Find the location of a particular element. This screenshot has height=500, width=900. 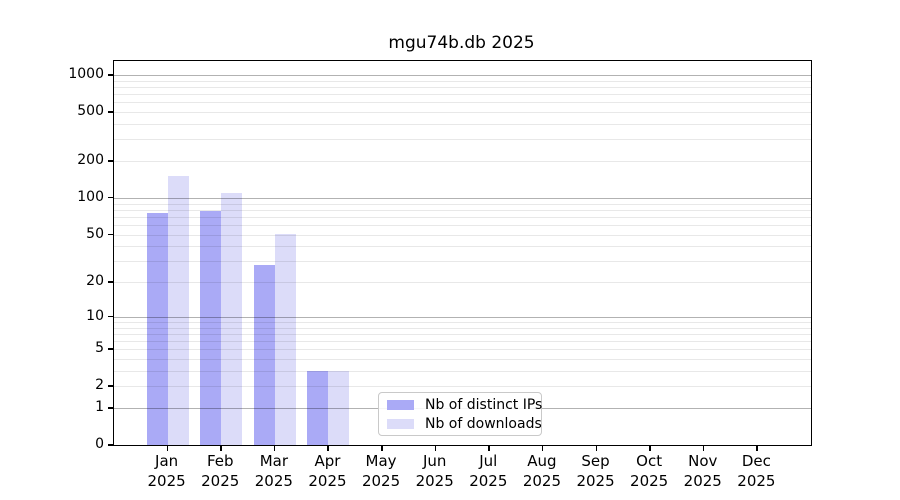

x-axis-month-label: May 2025 is located at coordinates (381, 471).